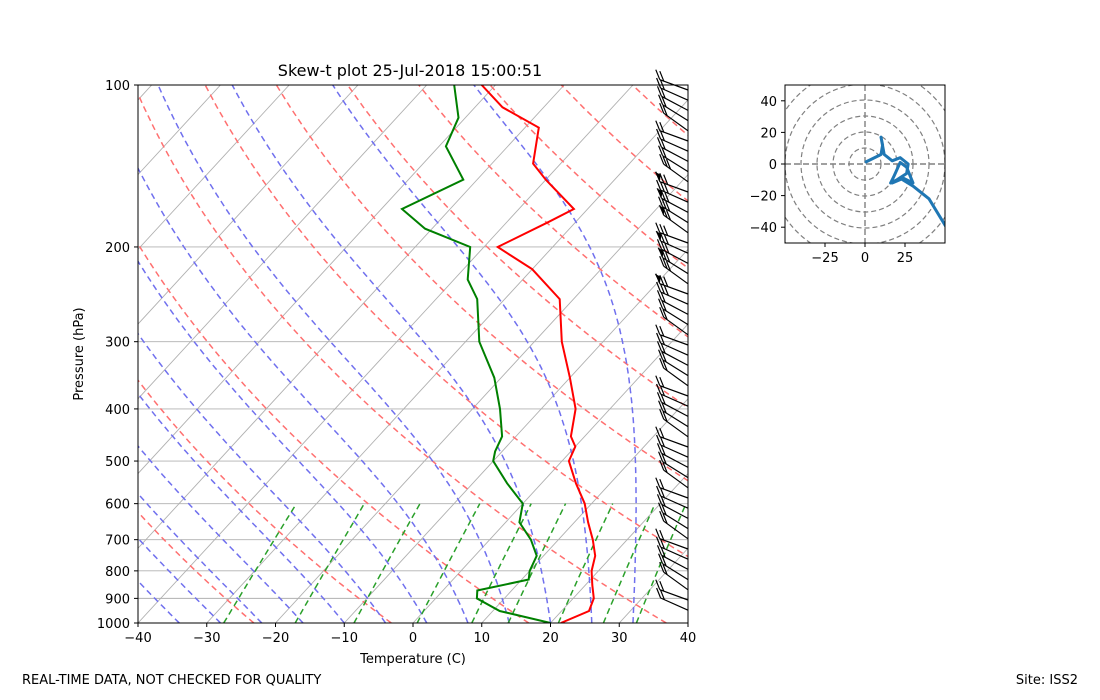  What do you see at coordinates (117, 572) in the screenshot?
I see `y-tick-label: 800` at bounding box center [117, 572].